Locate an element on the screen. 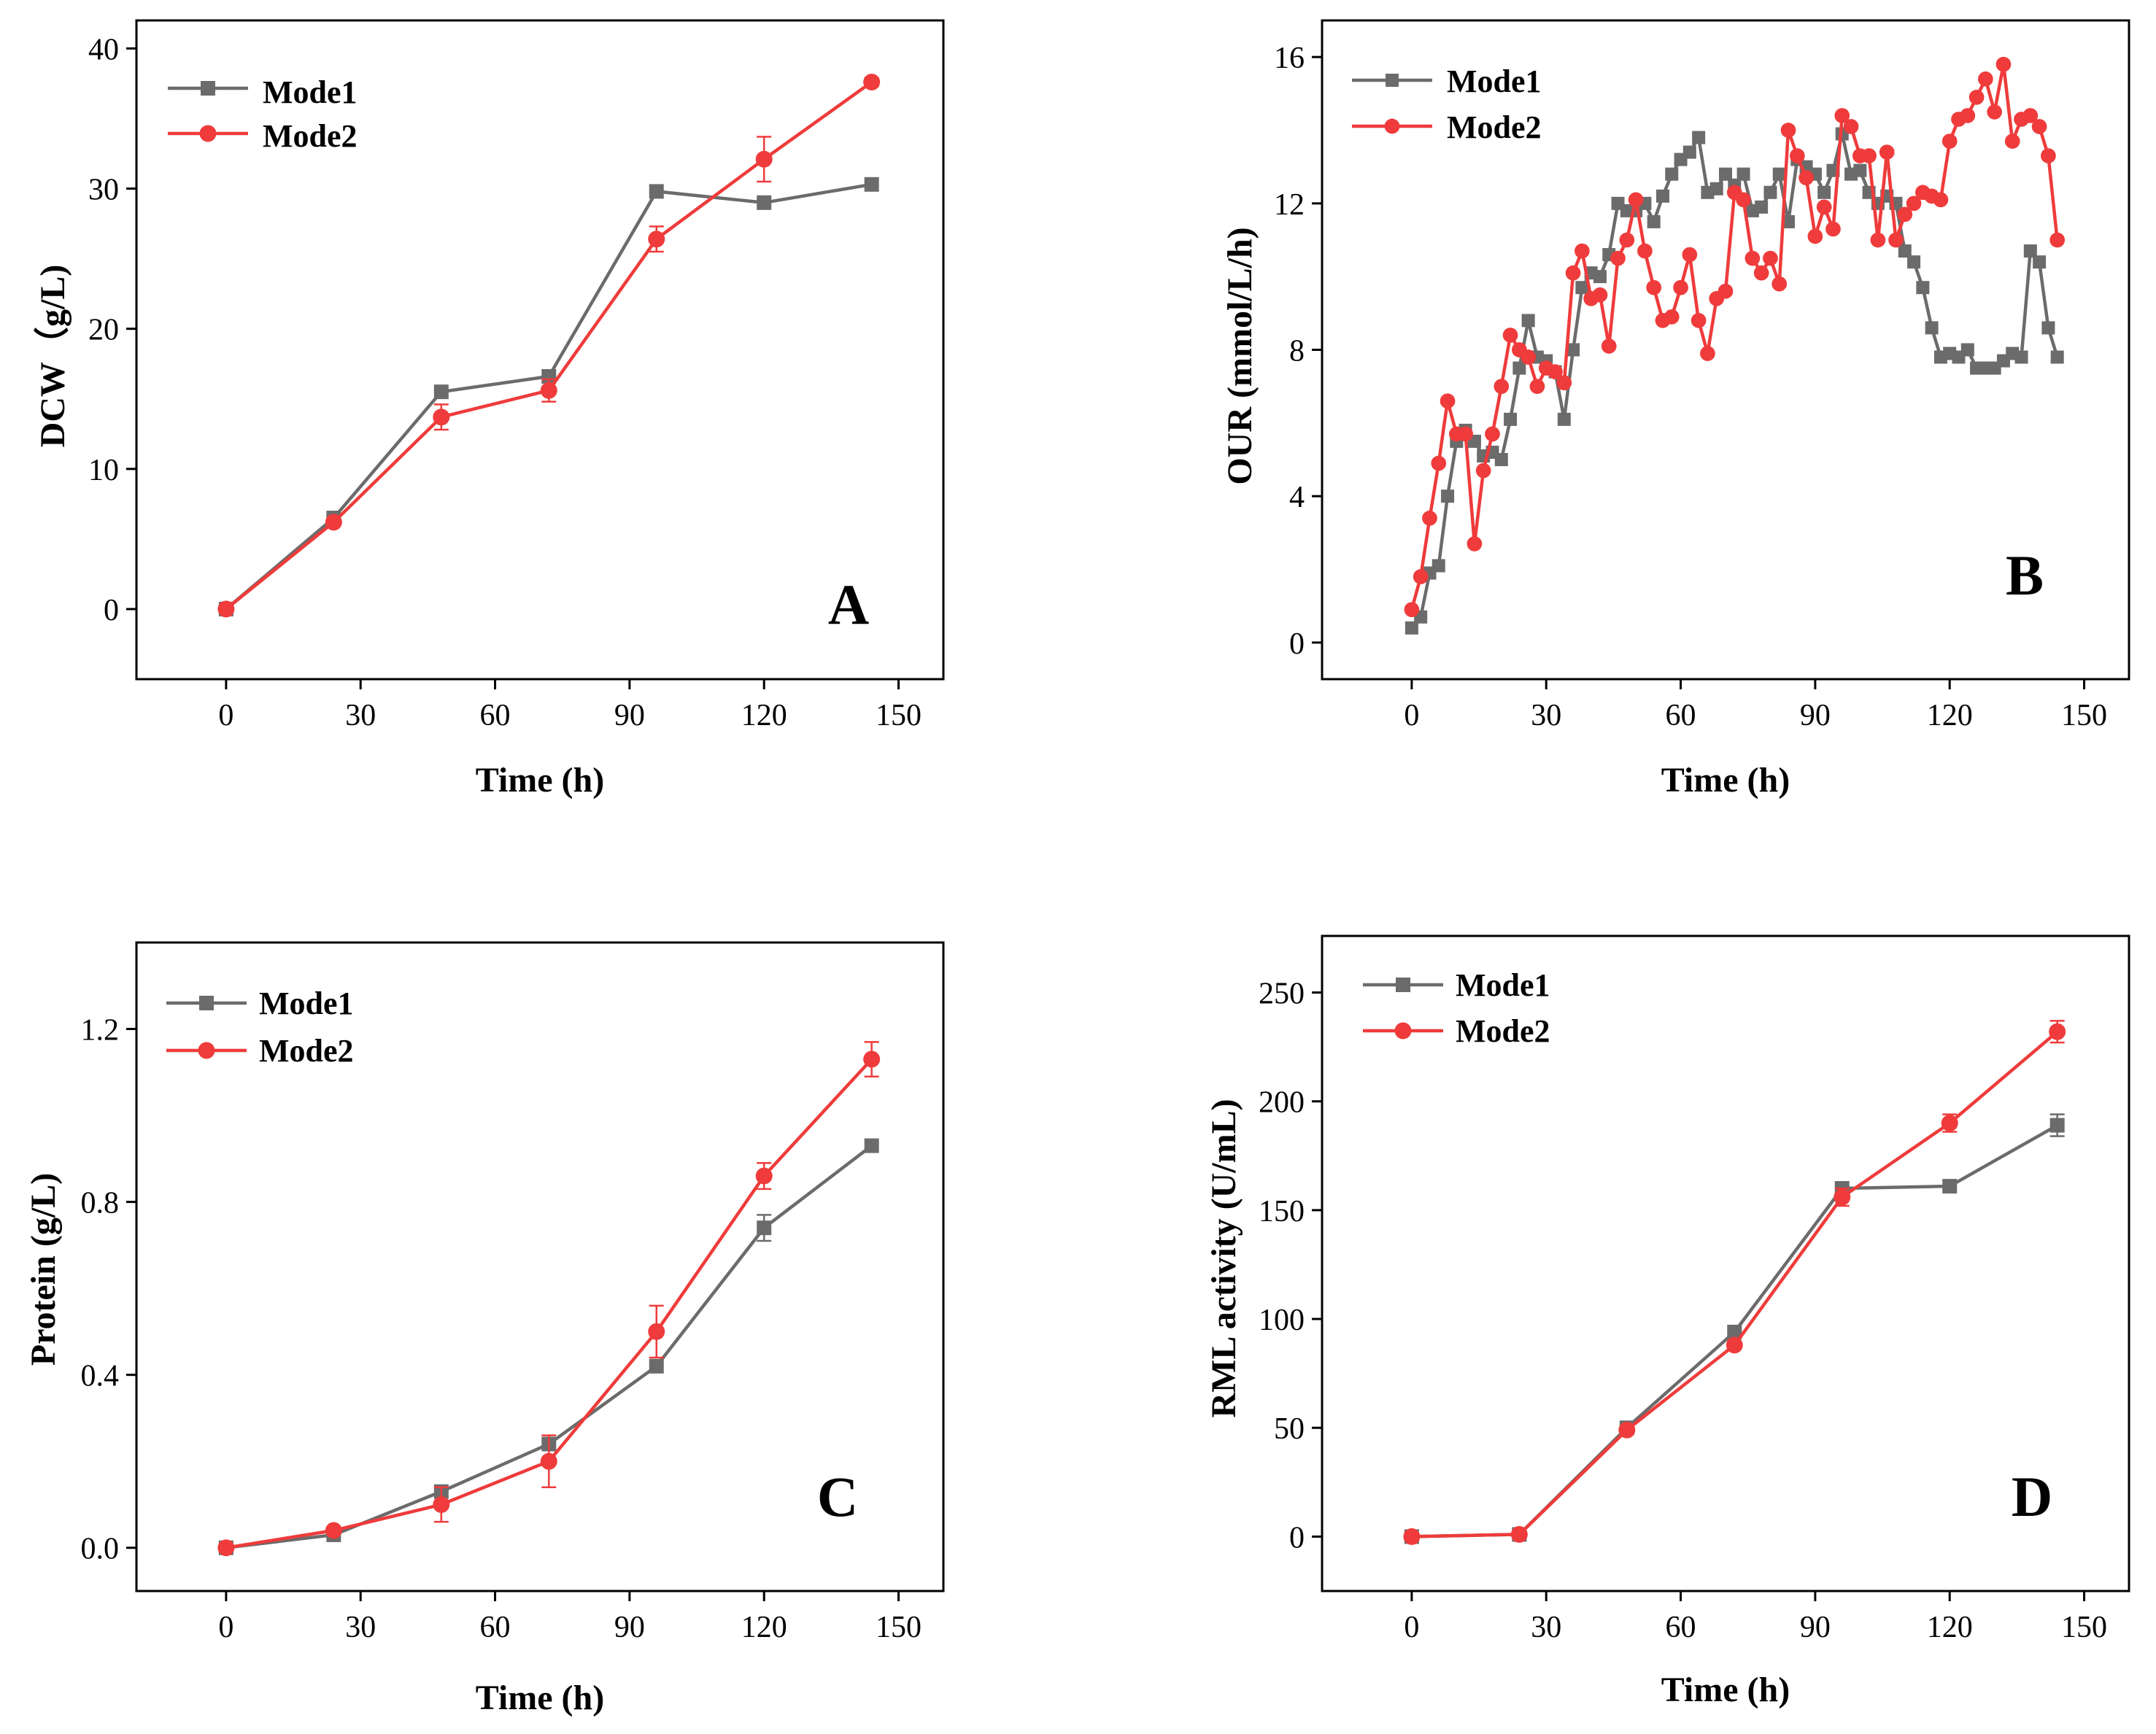 Image resolution: width=2156 pixels, height=1734 pixels. panel-b-xtick-label: 60 is located at coordinates (1681, 716).